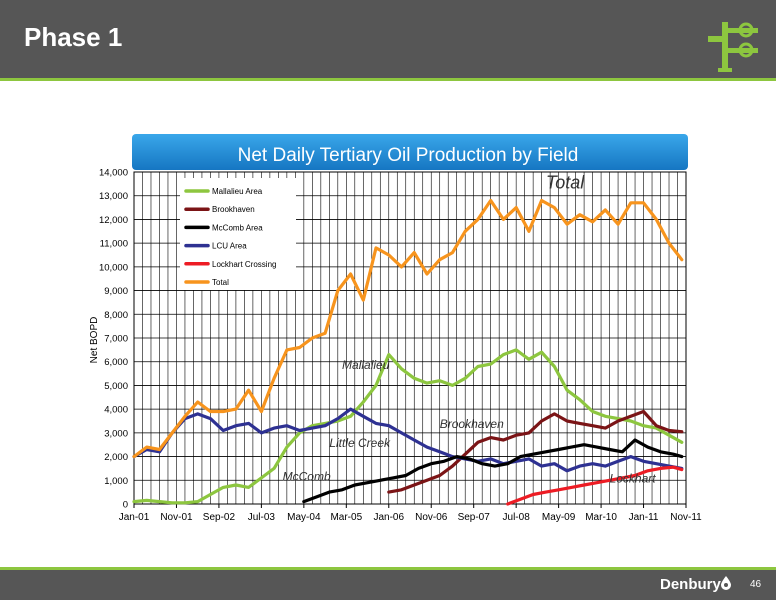 Image resolution: width=776 pixels, height=600 pixels. What do you see at coordinates (113, 220) in the screenshot?
I see `y-tick-label: 12,000` at bounding box center [113, 220].